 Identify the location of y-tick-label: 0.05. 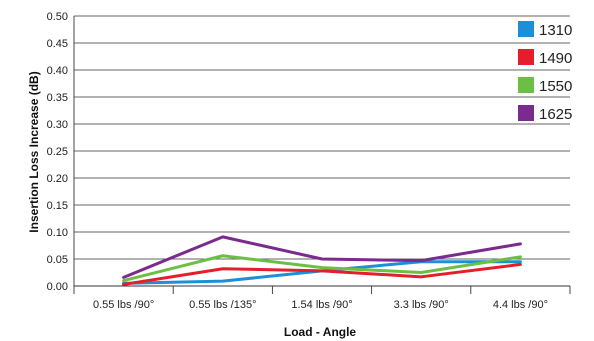
(57, 260).